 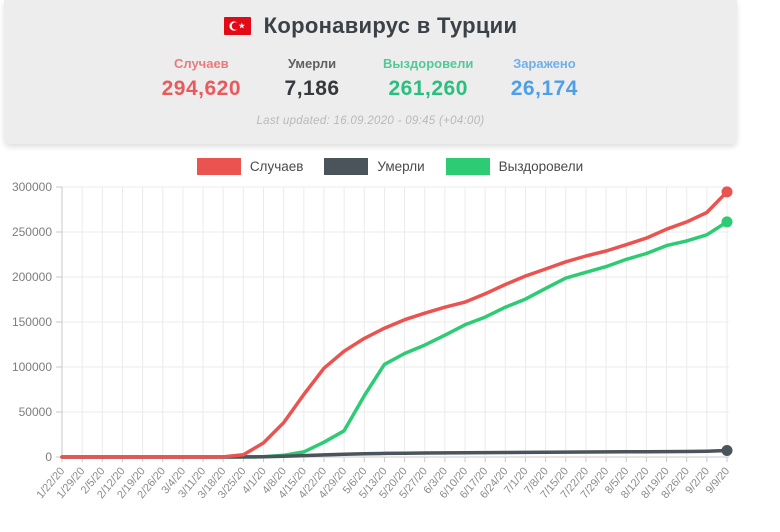 I want to click on stat-cases-value: 294,620, so click(x=201, y=88).